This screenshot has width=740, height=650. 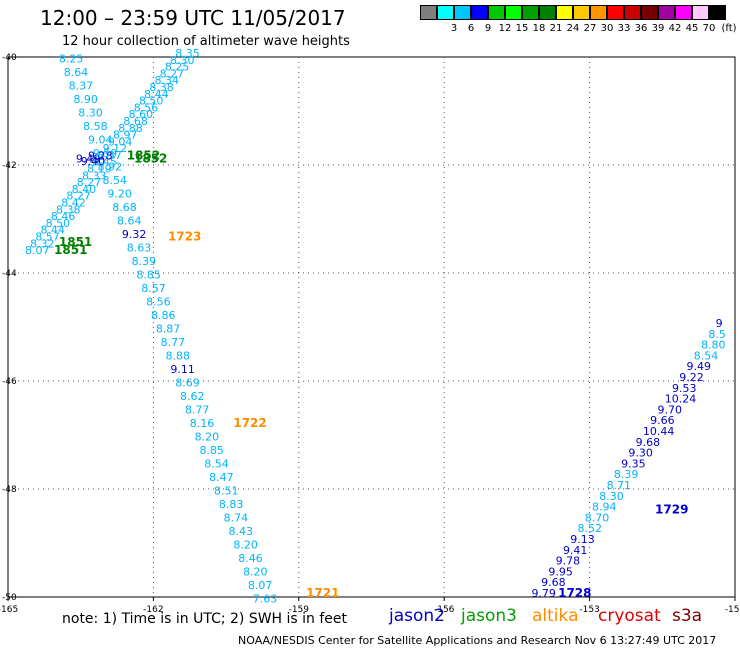 What do you see at coordinates (9, 490) in the screenshot?
I see `lat-tick-label: -48` at bounding box center [9, 490].